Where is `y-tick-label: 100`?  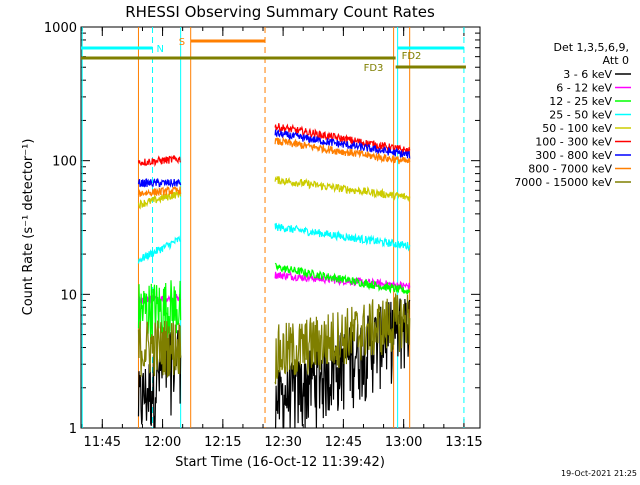
y-tick-label: 100 is located at coordinates (64, 162).